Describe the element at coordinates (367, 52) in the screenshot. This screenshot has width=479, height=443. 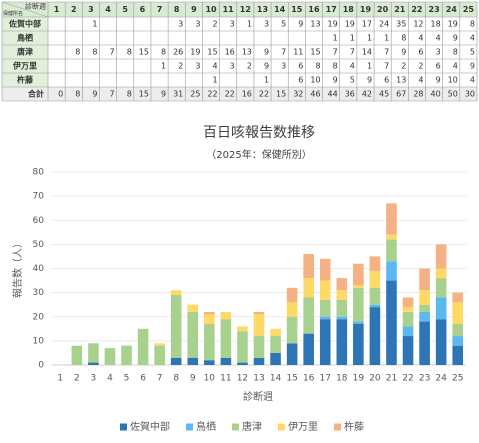
I see `table-cell: 14` at that location.